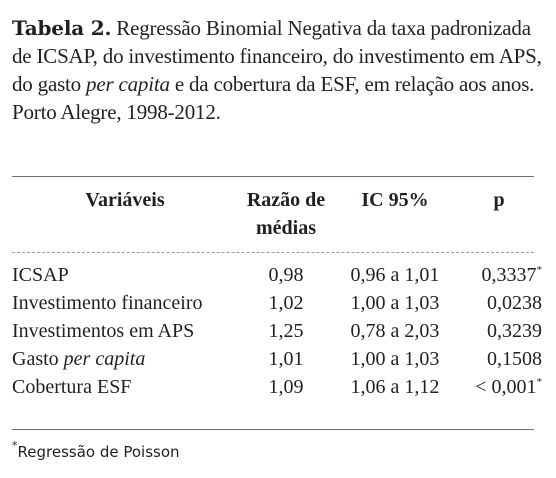 The height and width of the screenshot is (478, 556). What do you see at coordinates (514, 303) in the screenshot?
I see `cell-p: 0,0238` at bounding box center [514, 303].